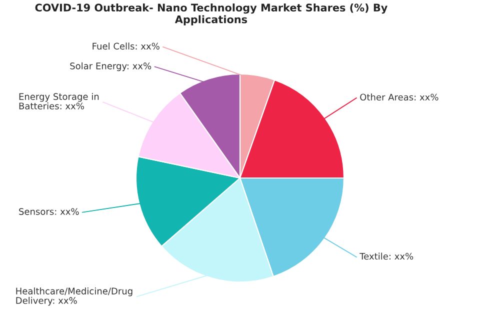  What do you see at coordinates (59, 101) in the screenshot?
I see `slice-label: Energy Storage in Batteries: xx%` at bounding box center [59, 101].